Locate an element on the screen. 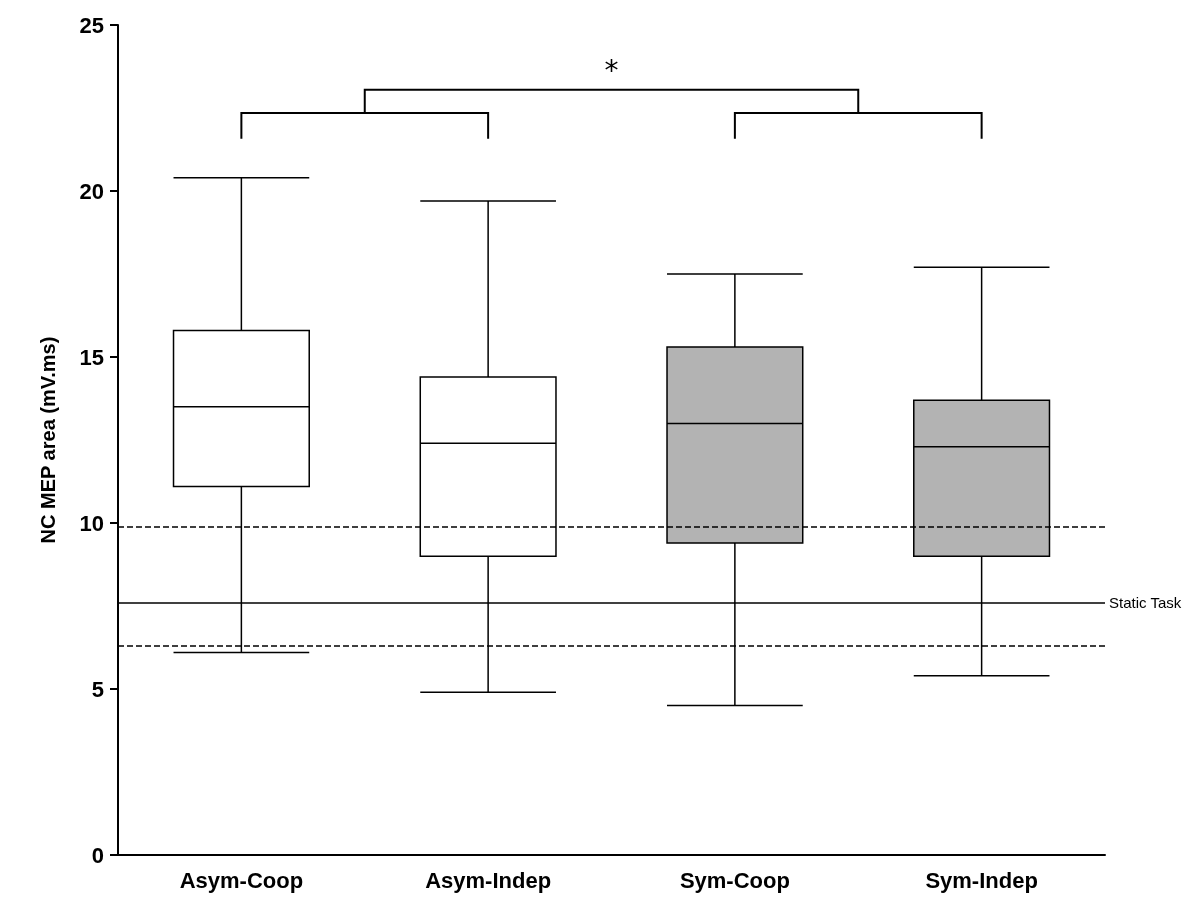 The width and height of the screenshot is (1189, 899). x-tick-label: Sym-Coop is located at coordinates (734, 880).